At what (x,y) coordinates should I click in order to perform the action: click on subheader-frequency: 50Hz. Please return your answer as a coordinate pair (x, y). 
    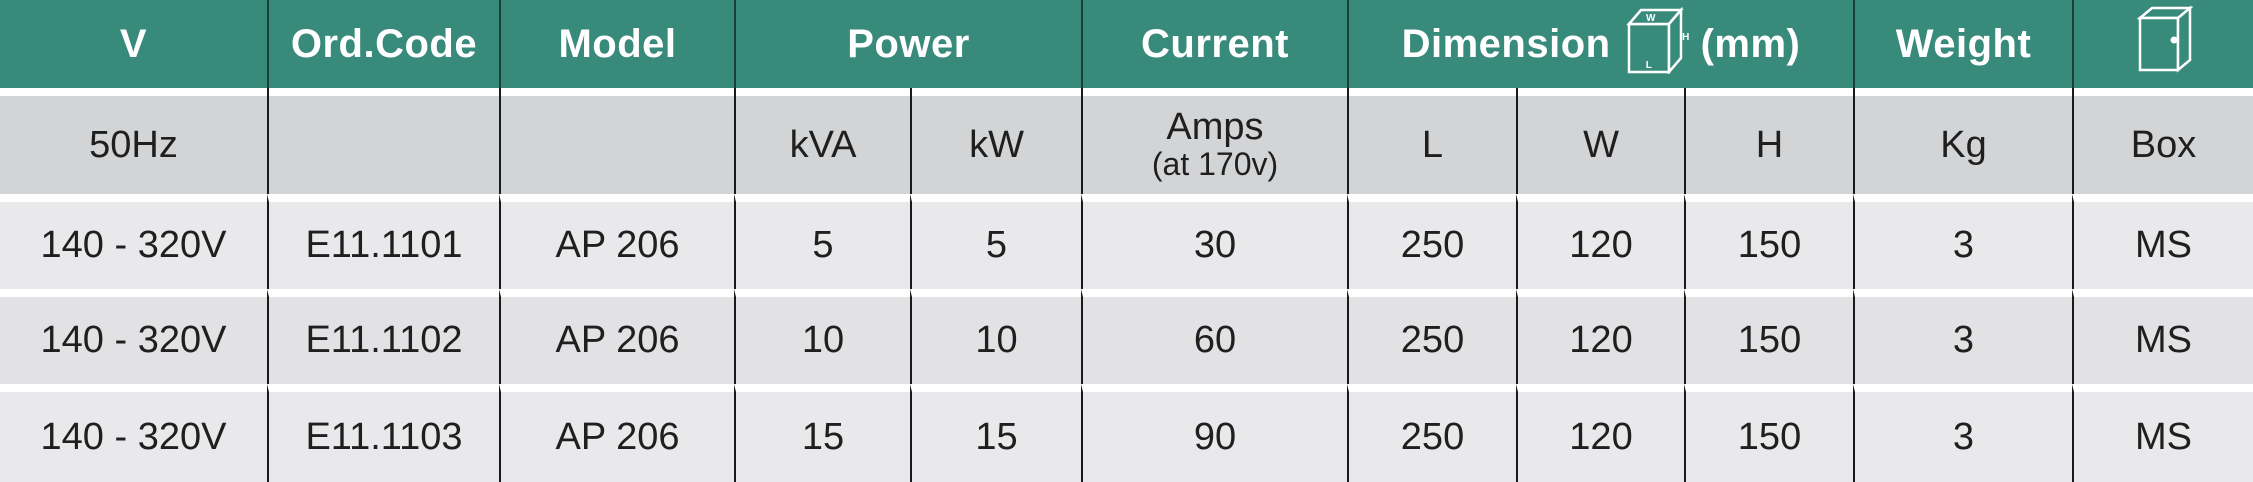
    Looking at the image, I should click on (133, 145).